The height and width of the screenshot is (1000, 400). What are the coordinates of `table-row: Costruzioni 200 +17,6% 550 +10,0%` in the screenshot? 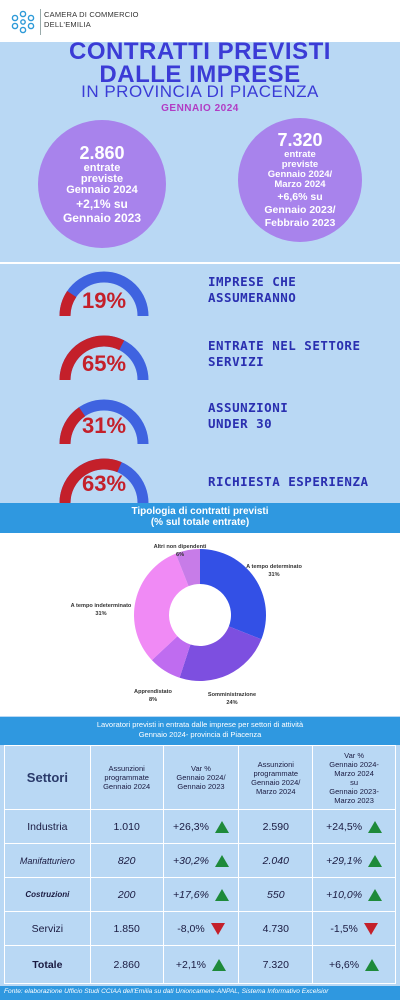 It's located at (200, 894).